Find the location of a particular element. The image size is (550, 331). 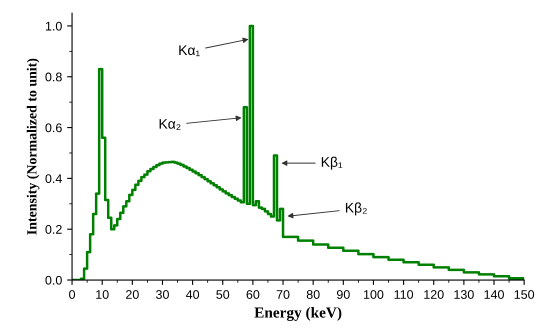

x-tick-label: 100 is located at coordinates (374, 294).